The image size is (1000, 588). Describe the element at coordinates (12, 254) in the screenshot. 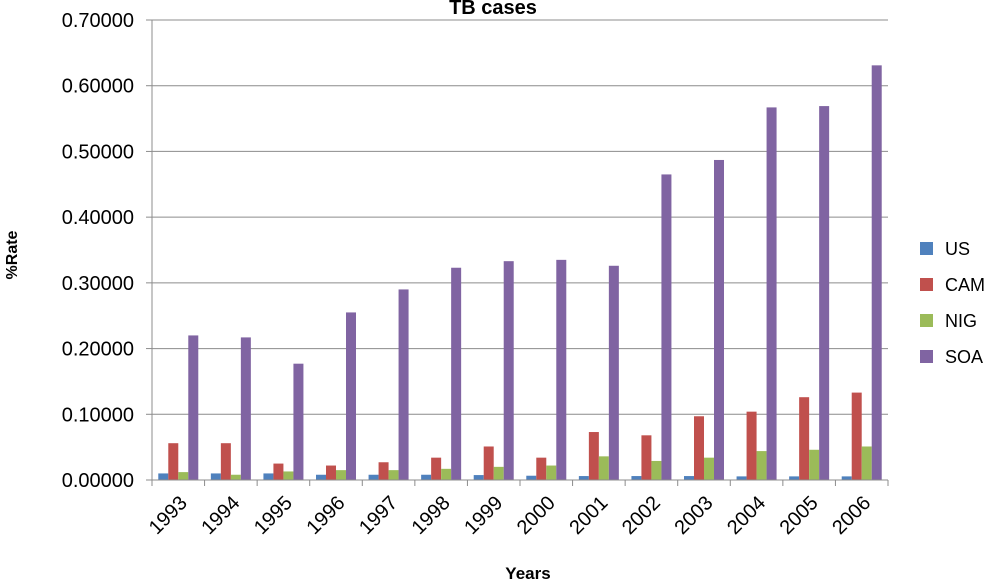

I see `y-axis-label: %Rate` at that location.